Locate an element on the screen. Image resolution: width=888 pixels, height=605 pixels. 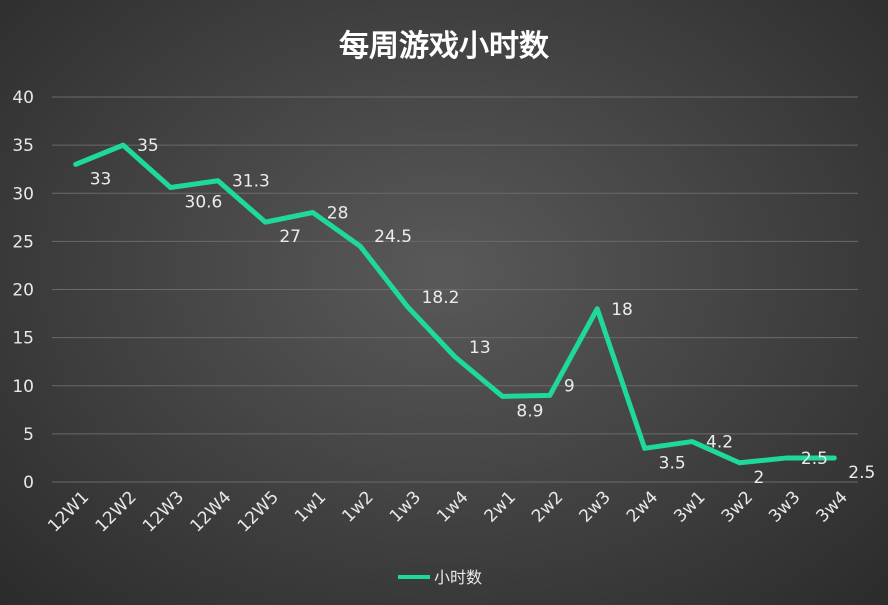
x-tick-label: 1w2 is located at coordinates (357, 506).